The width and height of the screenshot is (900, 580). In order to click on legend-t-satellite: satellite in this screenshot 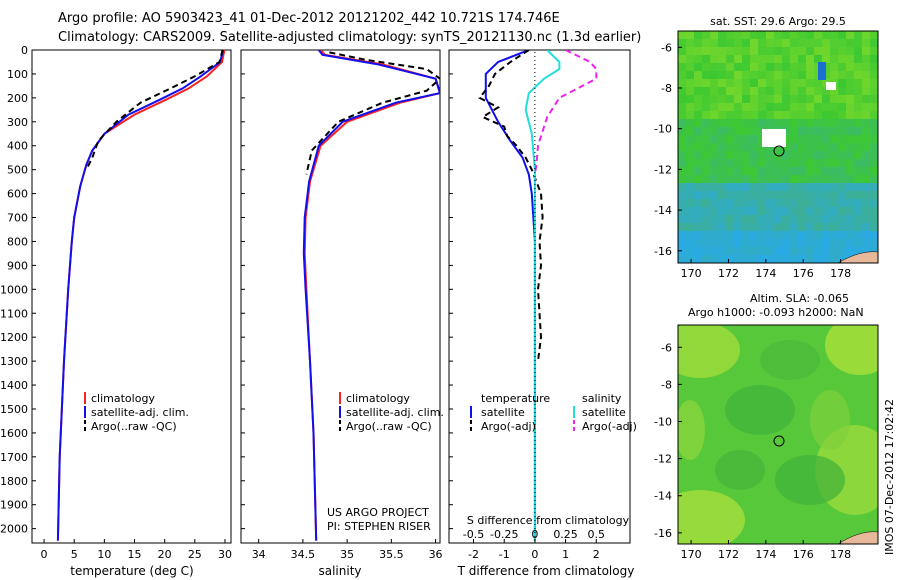, I will do `click(503, 412)`.